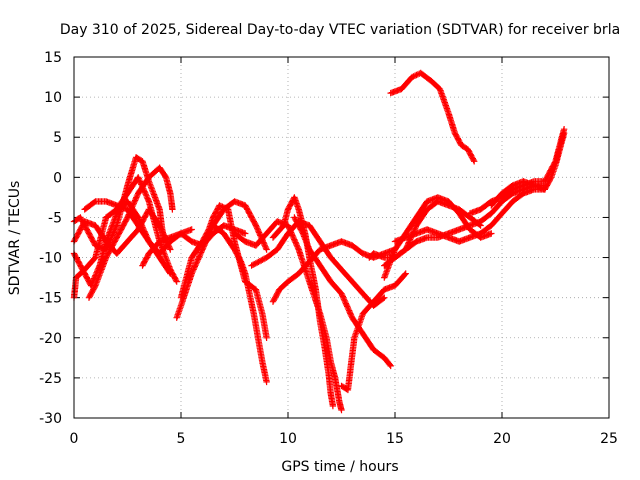 Image resolution: width=640 pixels, height=480 pixels. What do you see at coordinates (50, 238) in the screenshot?
I see `y-tick-labels: -30 -25 -20 -15 -10 -5 0 5 10 15` at bounding box center [50, 238].